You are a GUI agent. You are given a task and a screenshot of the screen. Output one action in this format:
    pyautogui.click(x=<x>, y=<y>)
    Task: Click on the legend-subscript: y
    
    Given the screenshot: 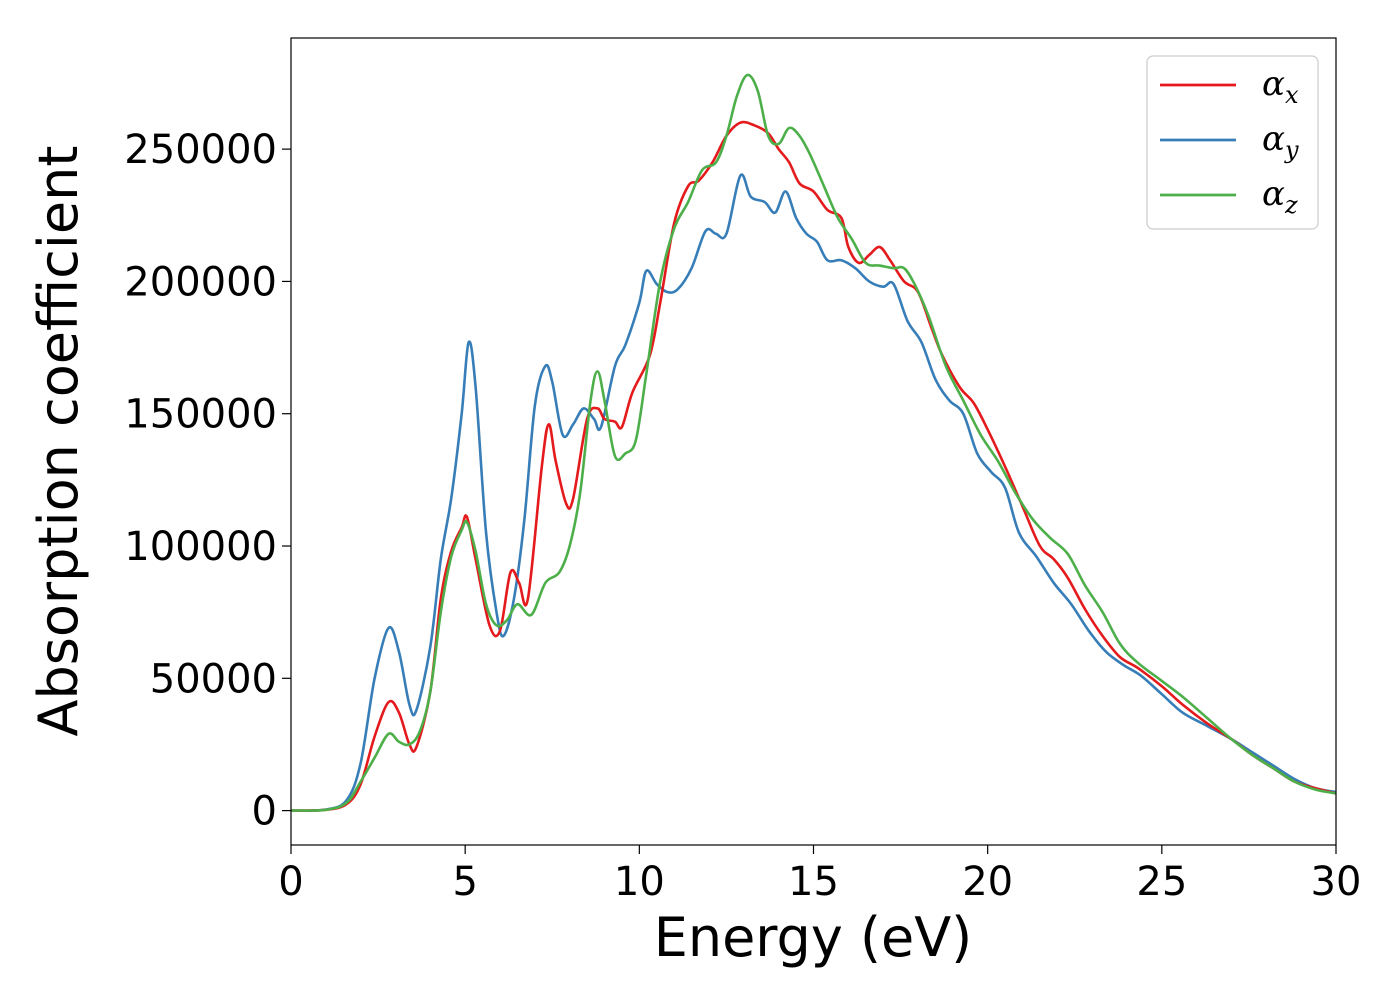 What is the action you would take?
    pyautogui.click(x=1291, y=150)
    